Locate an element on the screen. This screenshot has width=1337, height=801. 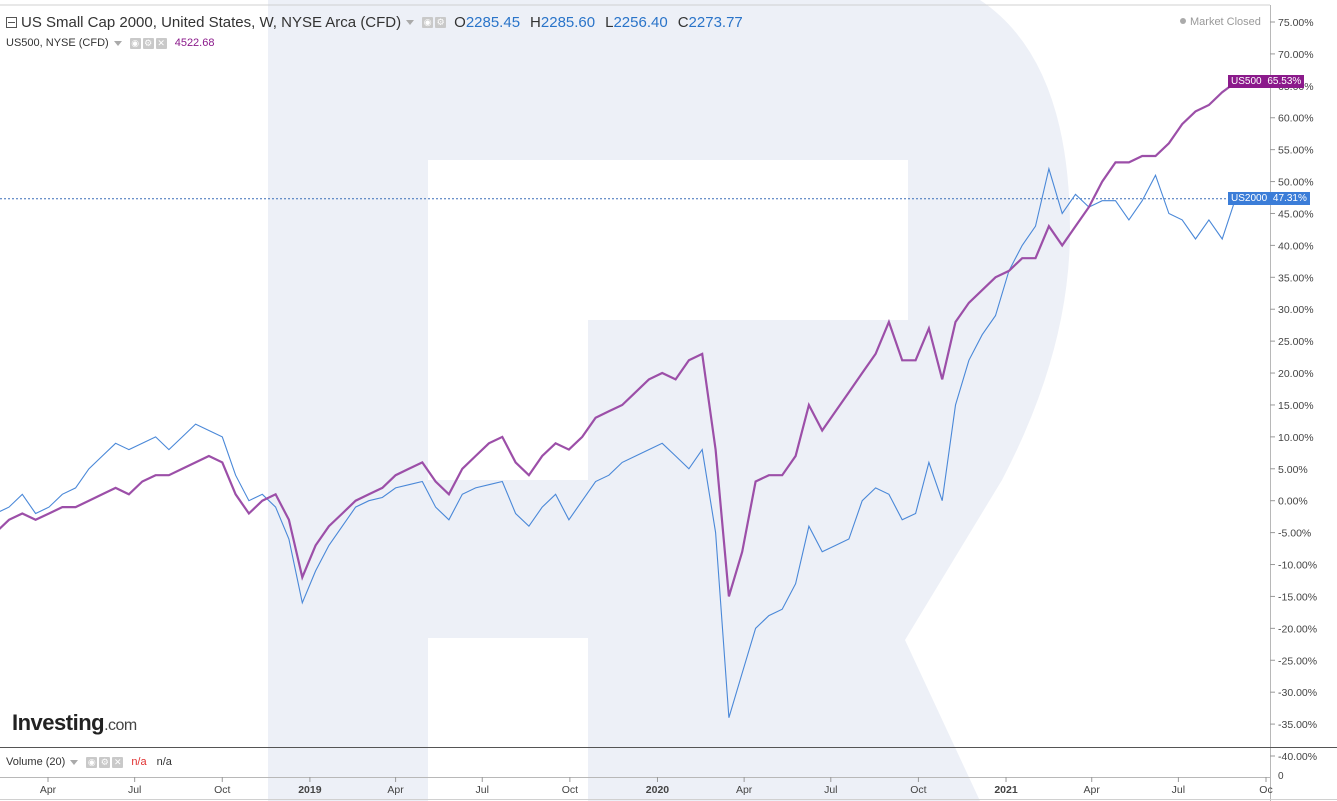
volume-y-tick-label: 0 is located at coordinates (1281, 776).